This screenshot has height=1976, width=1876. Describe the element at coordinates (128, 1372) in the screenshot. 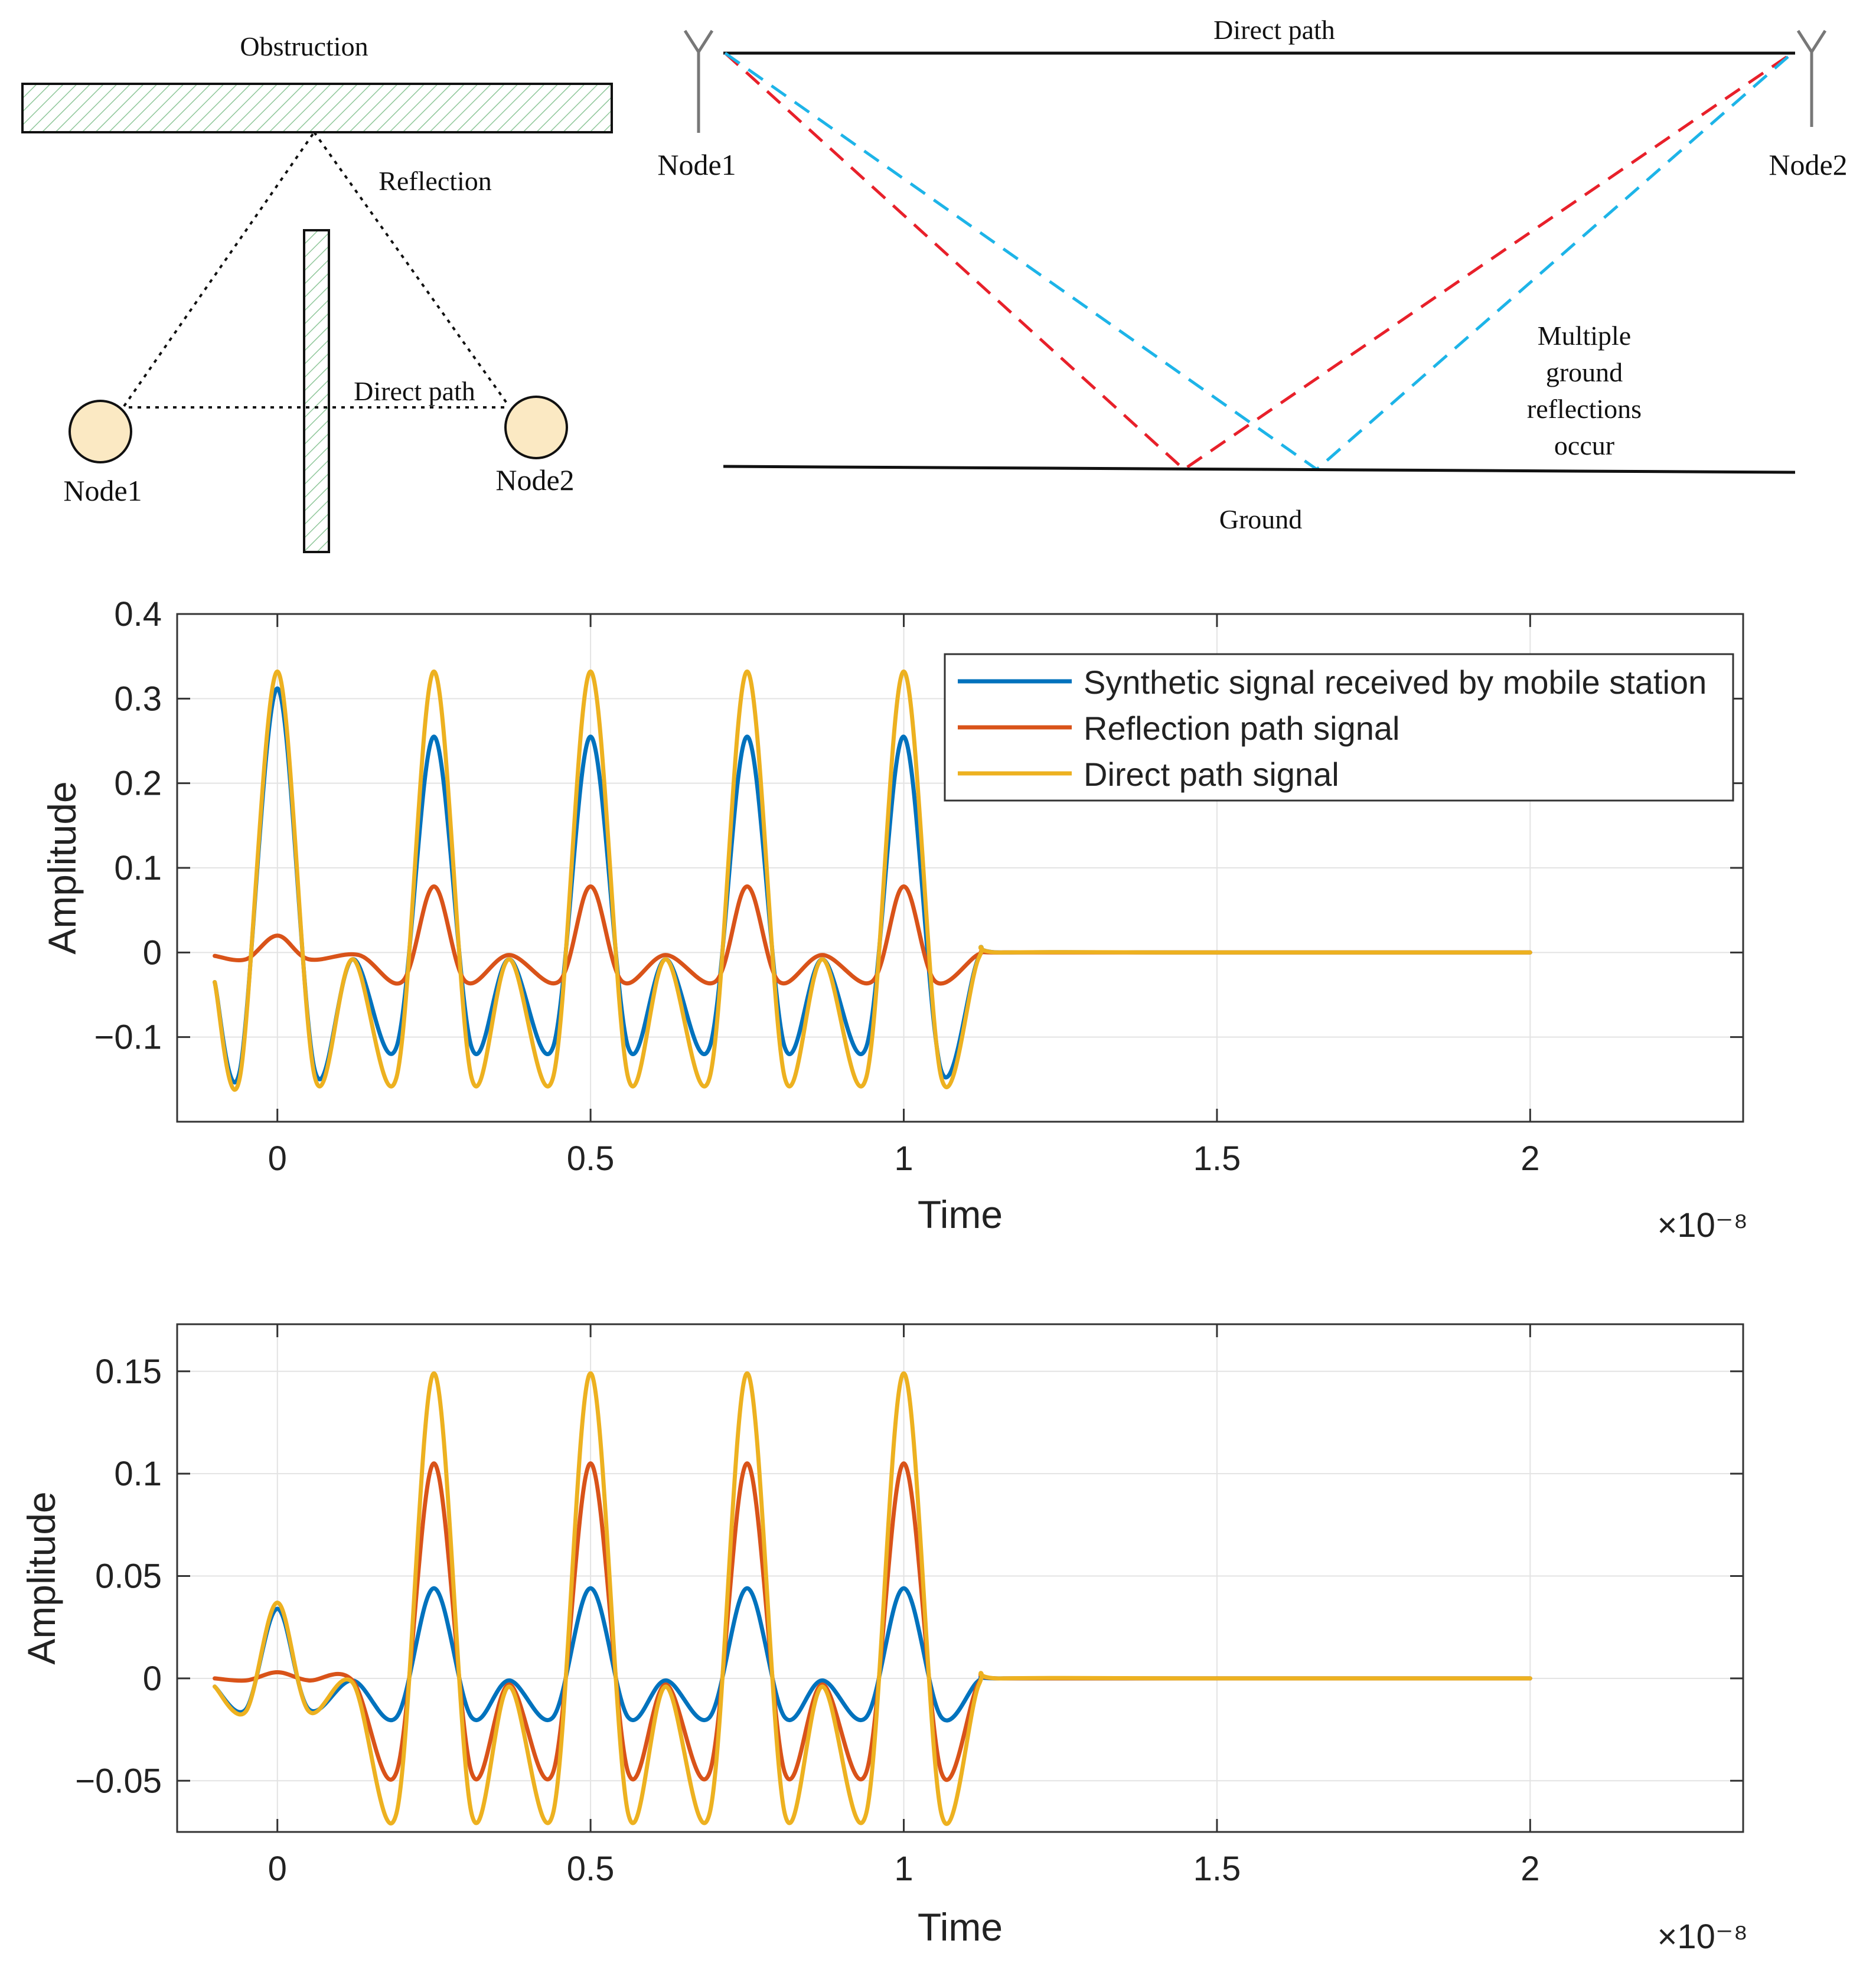

I see `y-tick-label: 0.15` at that location.